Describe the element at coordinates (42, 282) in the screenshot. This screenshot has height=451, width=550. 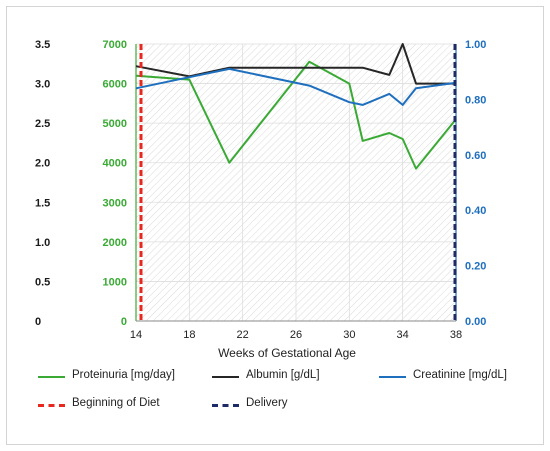
I see `albumin-axis-tick-label: 0.5` at that location.